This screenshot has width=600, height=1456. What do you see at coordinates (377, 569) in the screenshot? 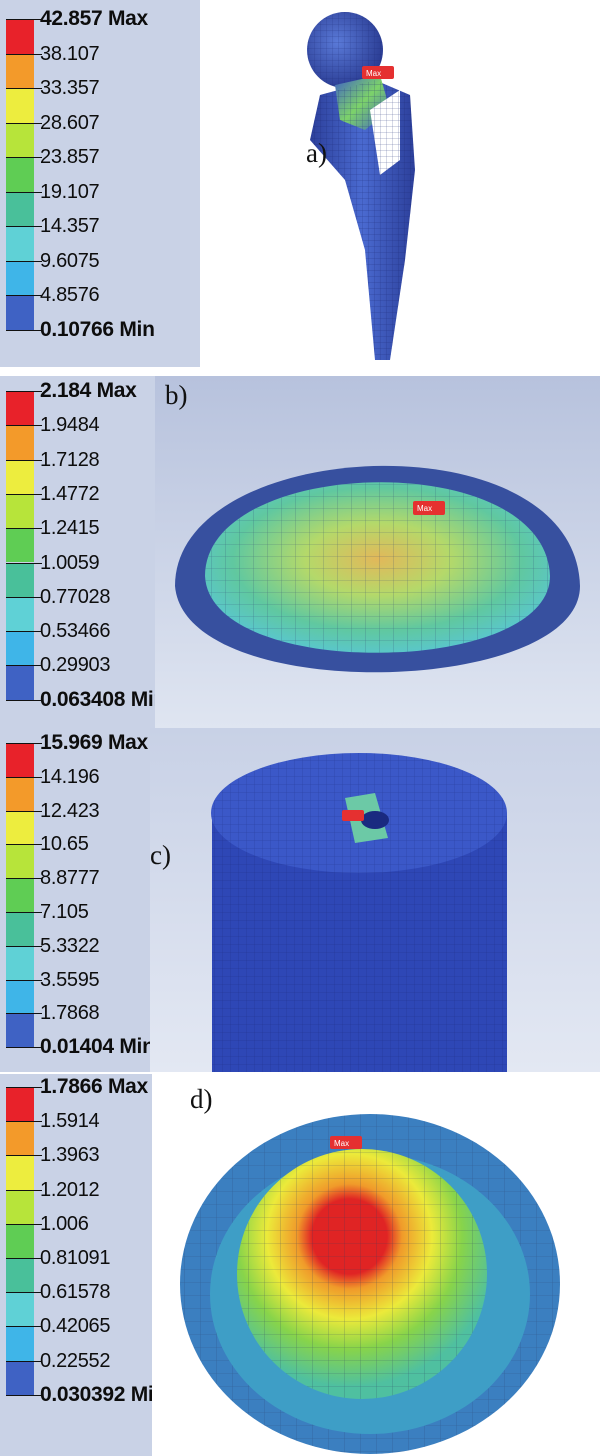
I see `liner-model-b: Max` at bounding box center [377, 569].